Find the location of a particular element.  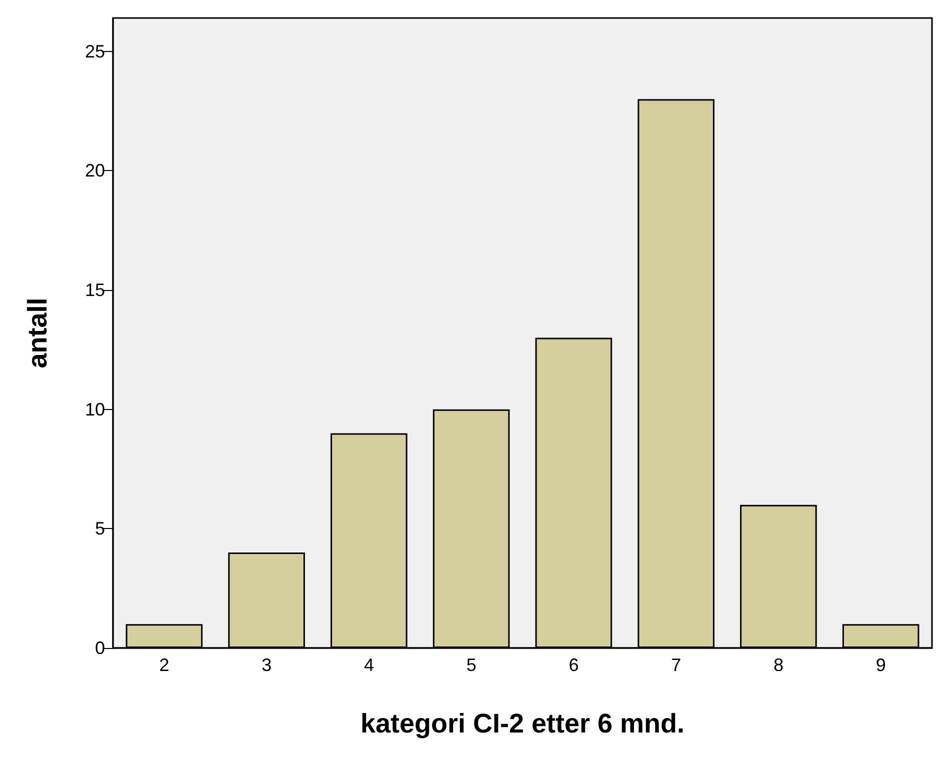

x-tick-label: 4 is located at coordinates (369, 665).